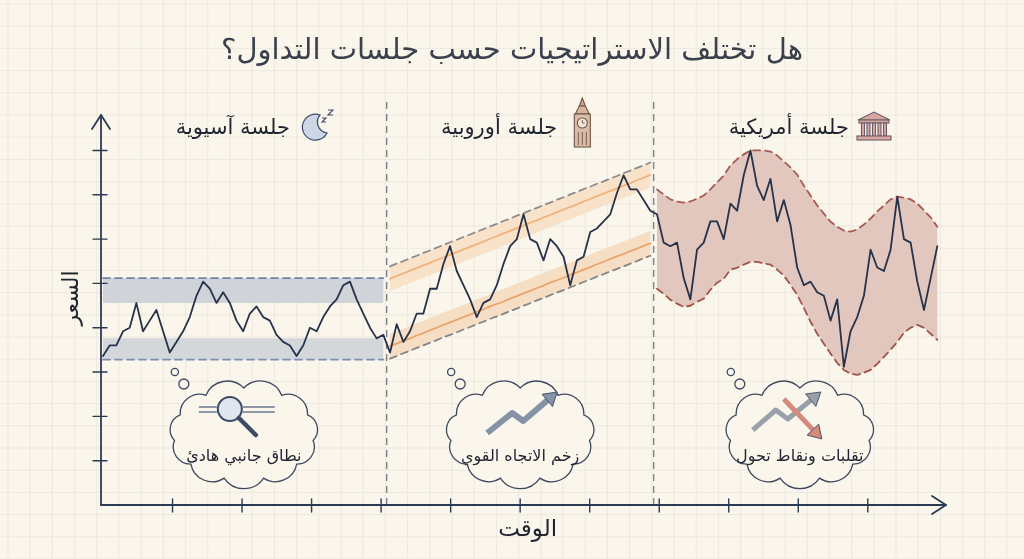  What do you see at coordinates (788, 126) in the screenshot?
I see `text: جلسة أمريكية` at bounding box center [788, 126].